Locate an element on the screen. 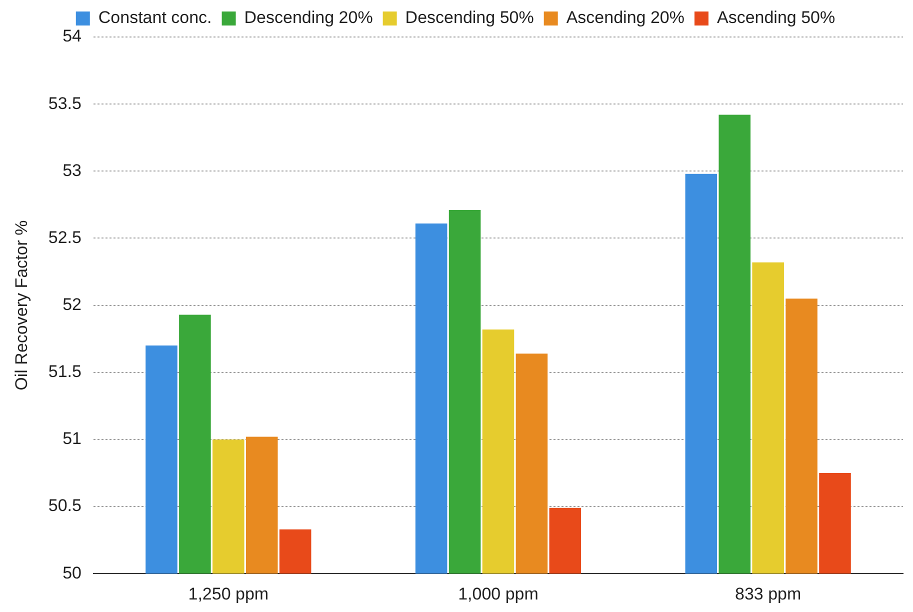 The image size is (913, 612). y-tick-label: 53 is located at coordinates (72, 170).